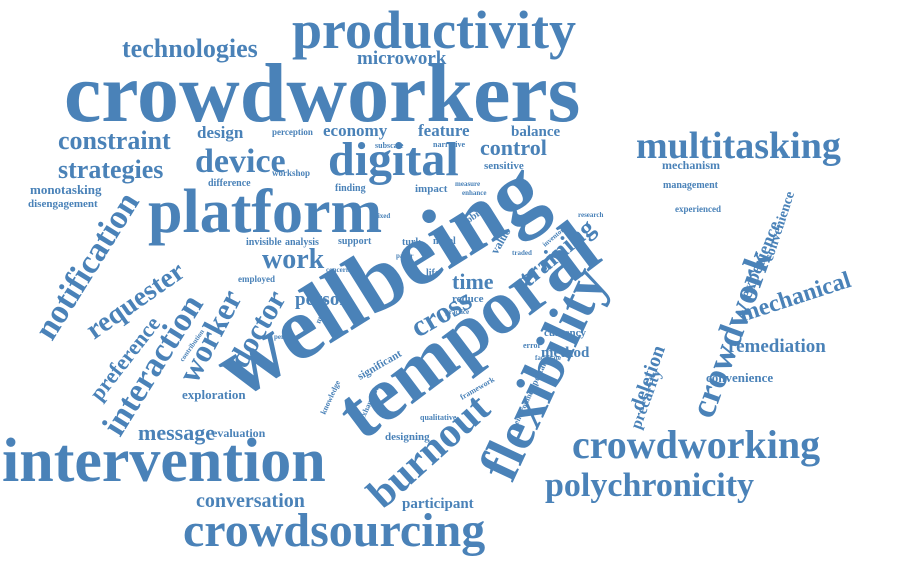 This screenshot has width=900, height=565. What do you see at coordinates (411, 242) in the screenshot?
I see `word-turk: turk` at bounding box center [411, 242].